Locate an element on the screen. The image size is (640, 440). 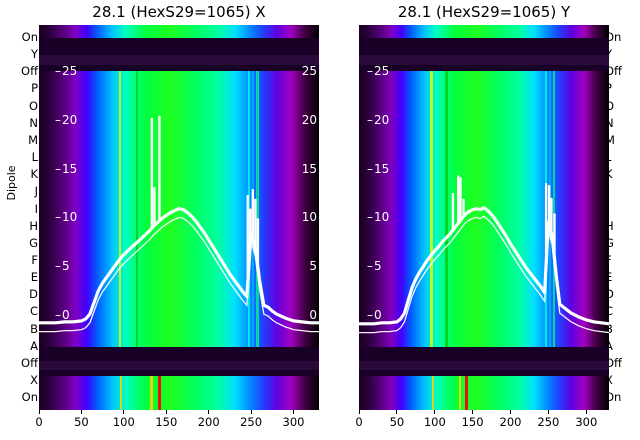
category-label-left: B is located at coordinates (34, 328).